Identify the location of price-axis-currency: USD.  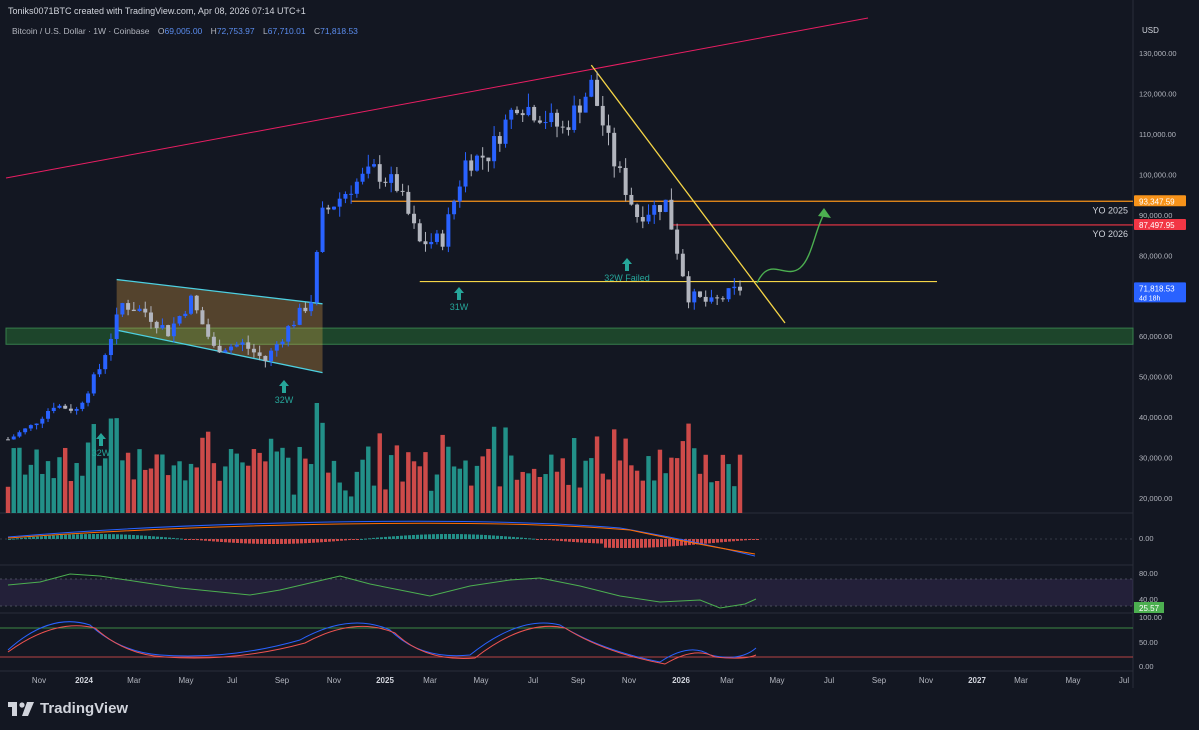
(1150, 30).